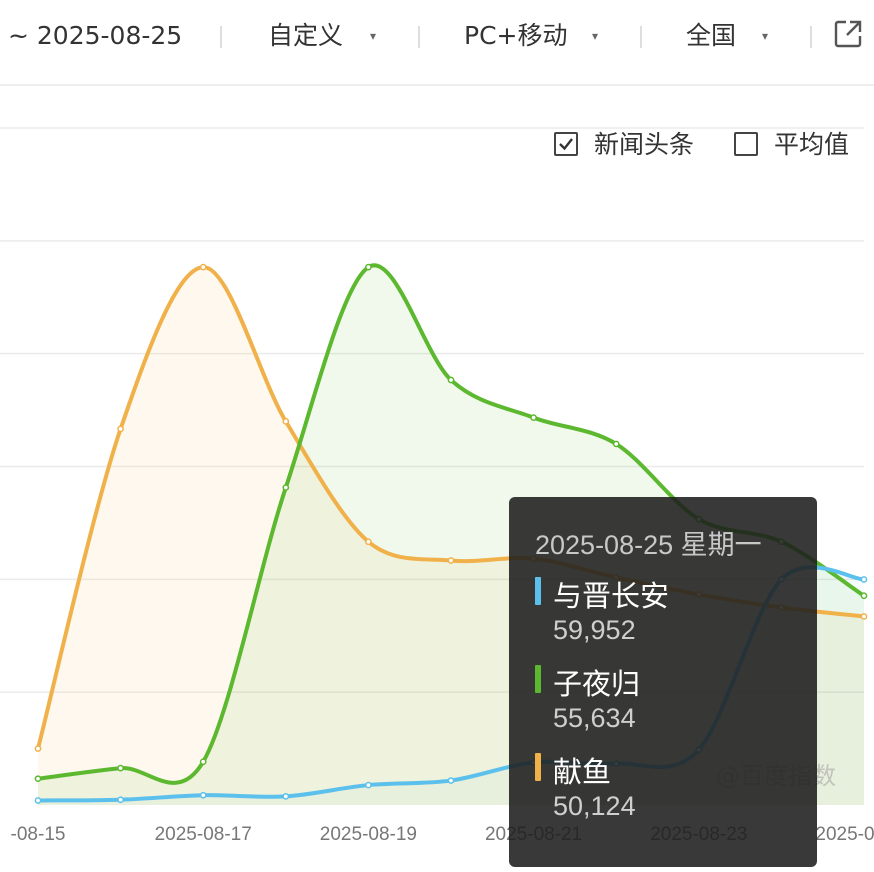  Describe the element at coordinates (844, 834) in the screenshot. I see `x-tick-label: 2025-08-25` at that location.